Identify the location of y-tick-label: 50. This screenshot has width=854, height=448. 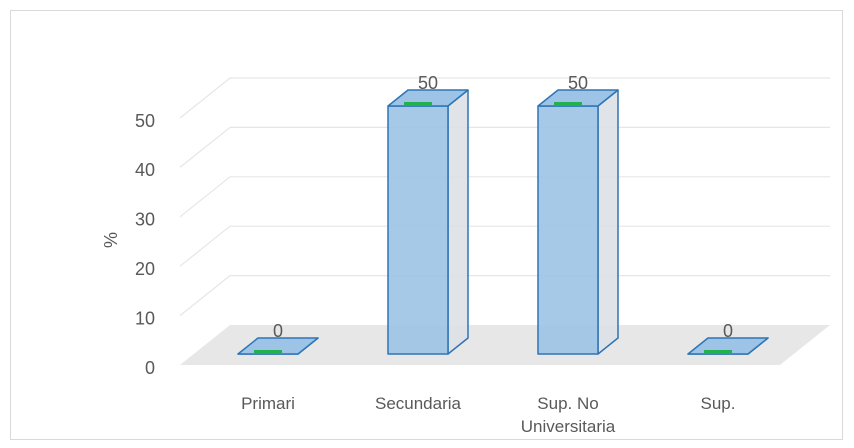
(145, 121).